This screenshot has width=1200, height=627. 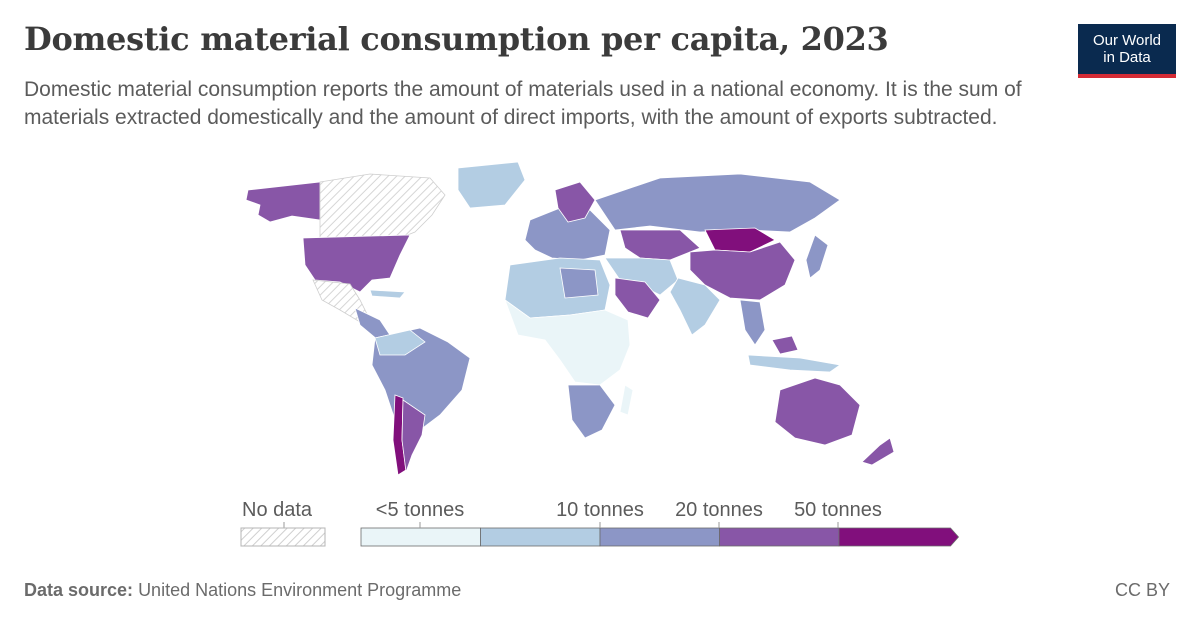 What do you see at coordinates (695, 306) in the screenshot?
I see `region-india` at bounding box center [695, 306].